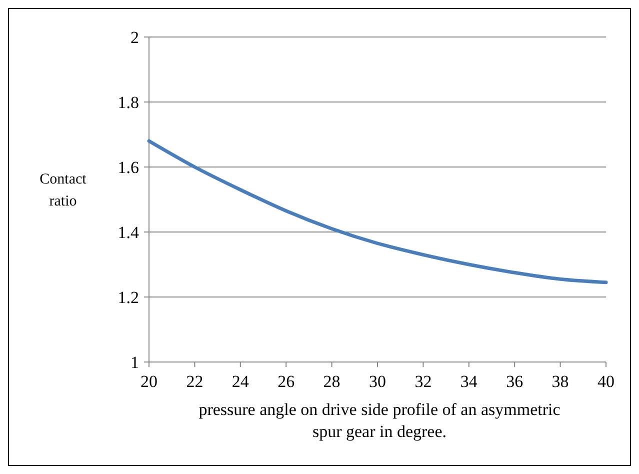 The width and height of the screenshot is (639, 474). Describe the element at coordinates (241, 381) in the screenshot. I see `x-tick-label: 24` at that location.